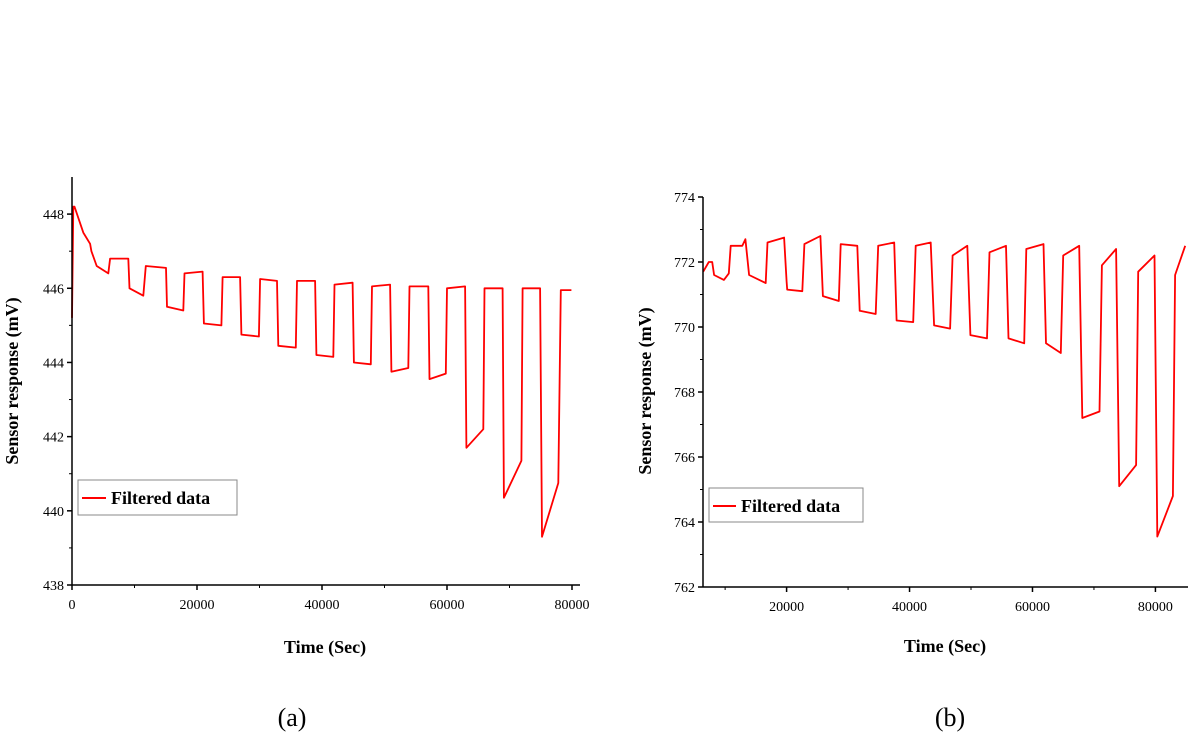 This screenshot has width=1195, height=747. Describe the element at coordinates (684, 328) in the screenshot. I see `panel-b-y-tick-label: 770` at that location.